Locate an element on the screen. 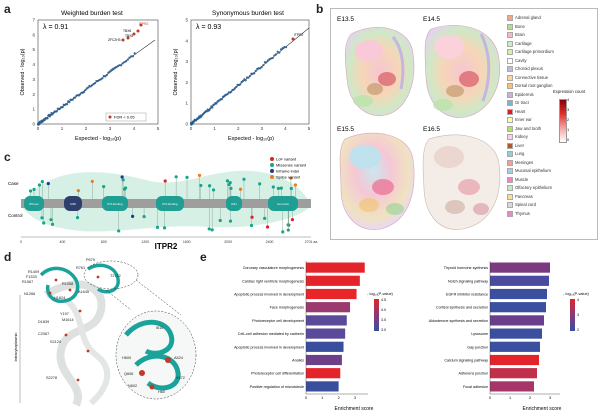 This screenshot has height=415, width=600. embryo-sections: E13.5 E14.5 E15.5 E16.5 is located at coordinates (419, 123).